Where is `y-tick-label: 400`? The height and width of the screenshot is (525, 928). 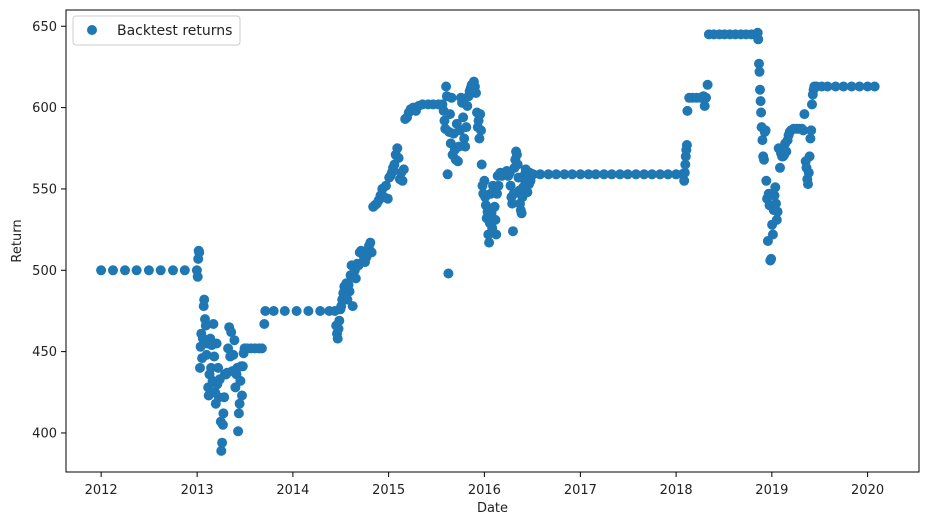 y-tick-label: 400 is located at coordinates (44, 433).